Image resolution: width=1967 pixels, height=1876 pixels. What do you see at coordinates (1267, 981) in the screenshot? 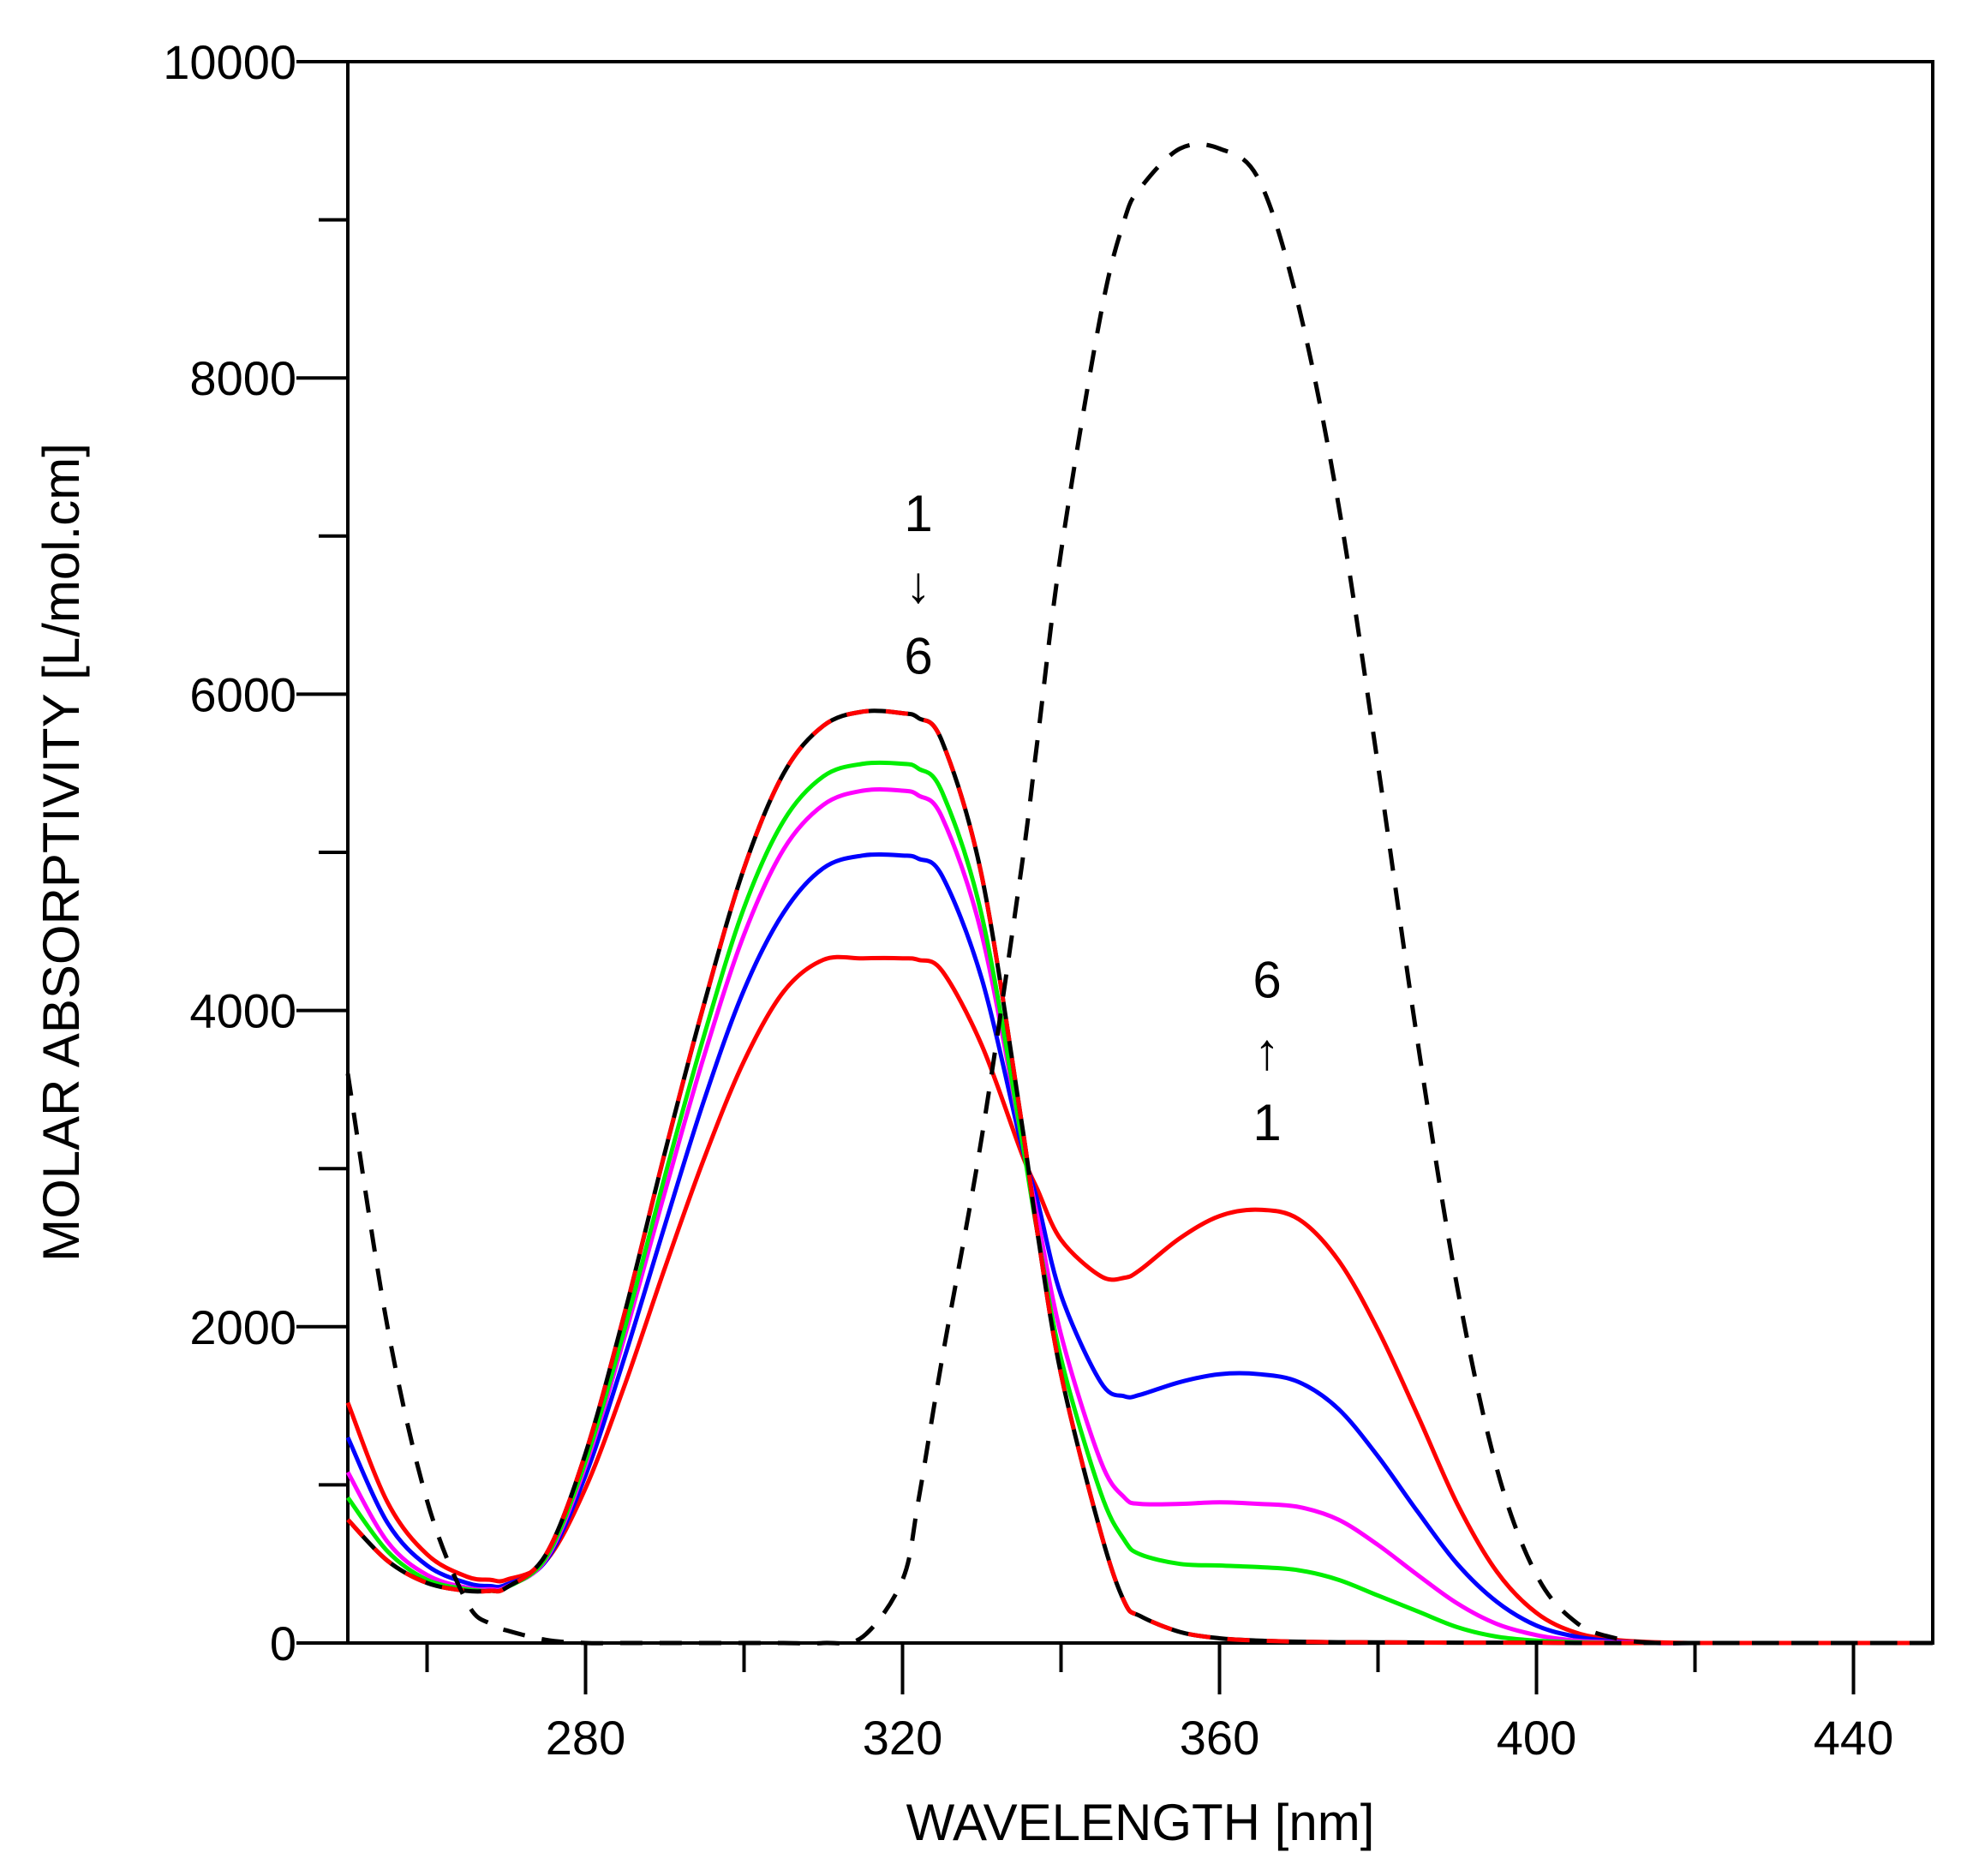
I see `annotation-2-top: 6` at bounding box center [1267, 981].